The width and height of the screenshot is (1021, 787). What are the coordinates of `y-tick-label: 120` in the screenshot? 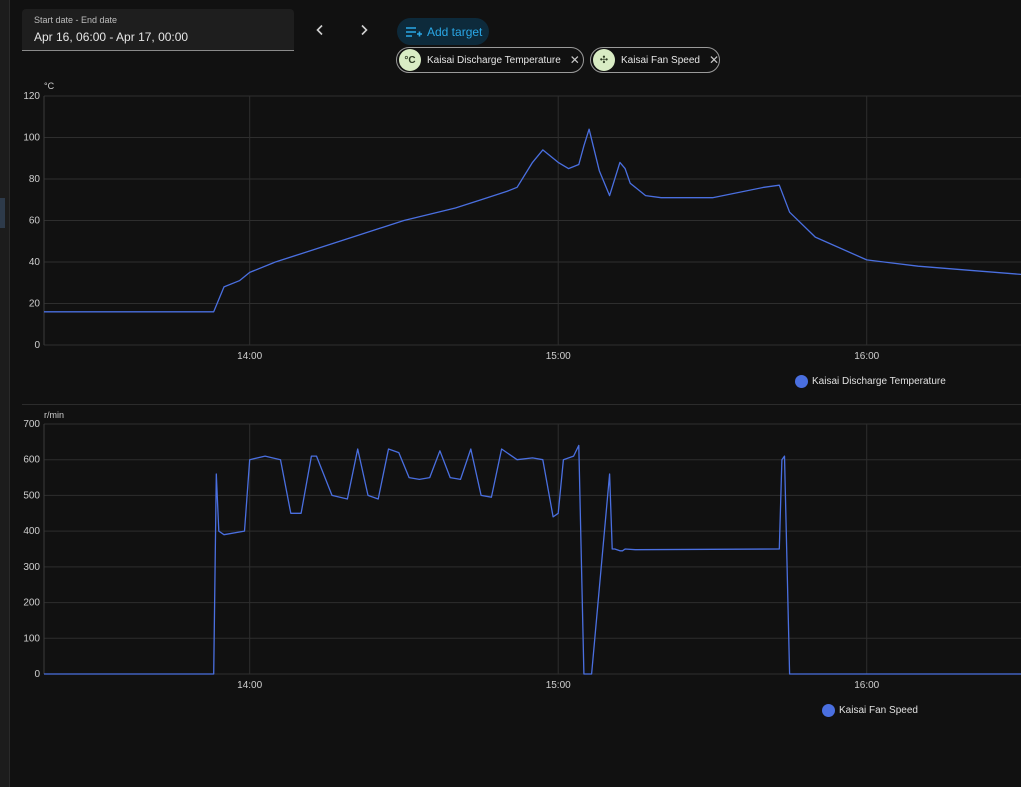 It's located at (31, 96).